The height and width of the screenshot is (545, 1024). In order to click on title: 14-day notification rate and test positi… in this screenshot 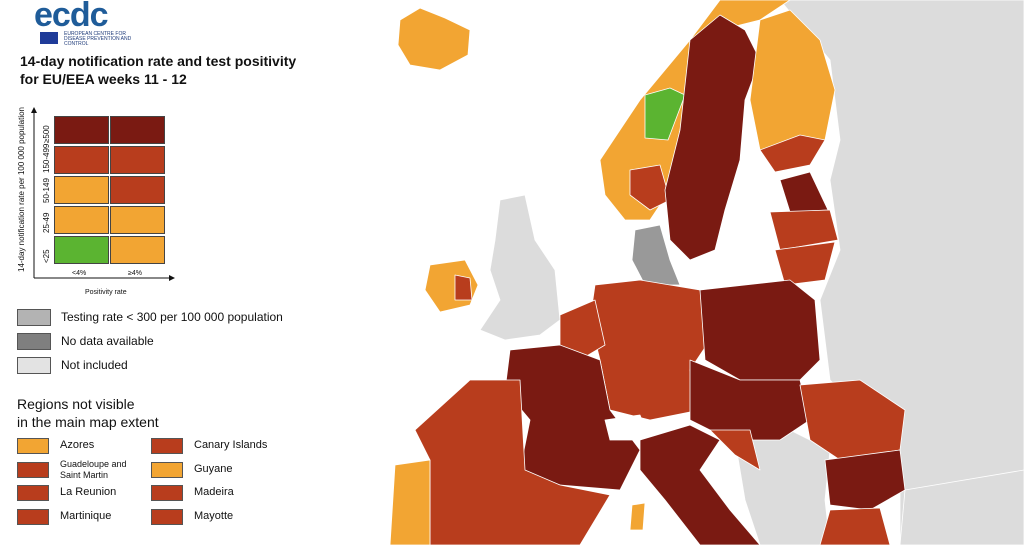, I will do `click(158, 61)`.